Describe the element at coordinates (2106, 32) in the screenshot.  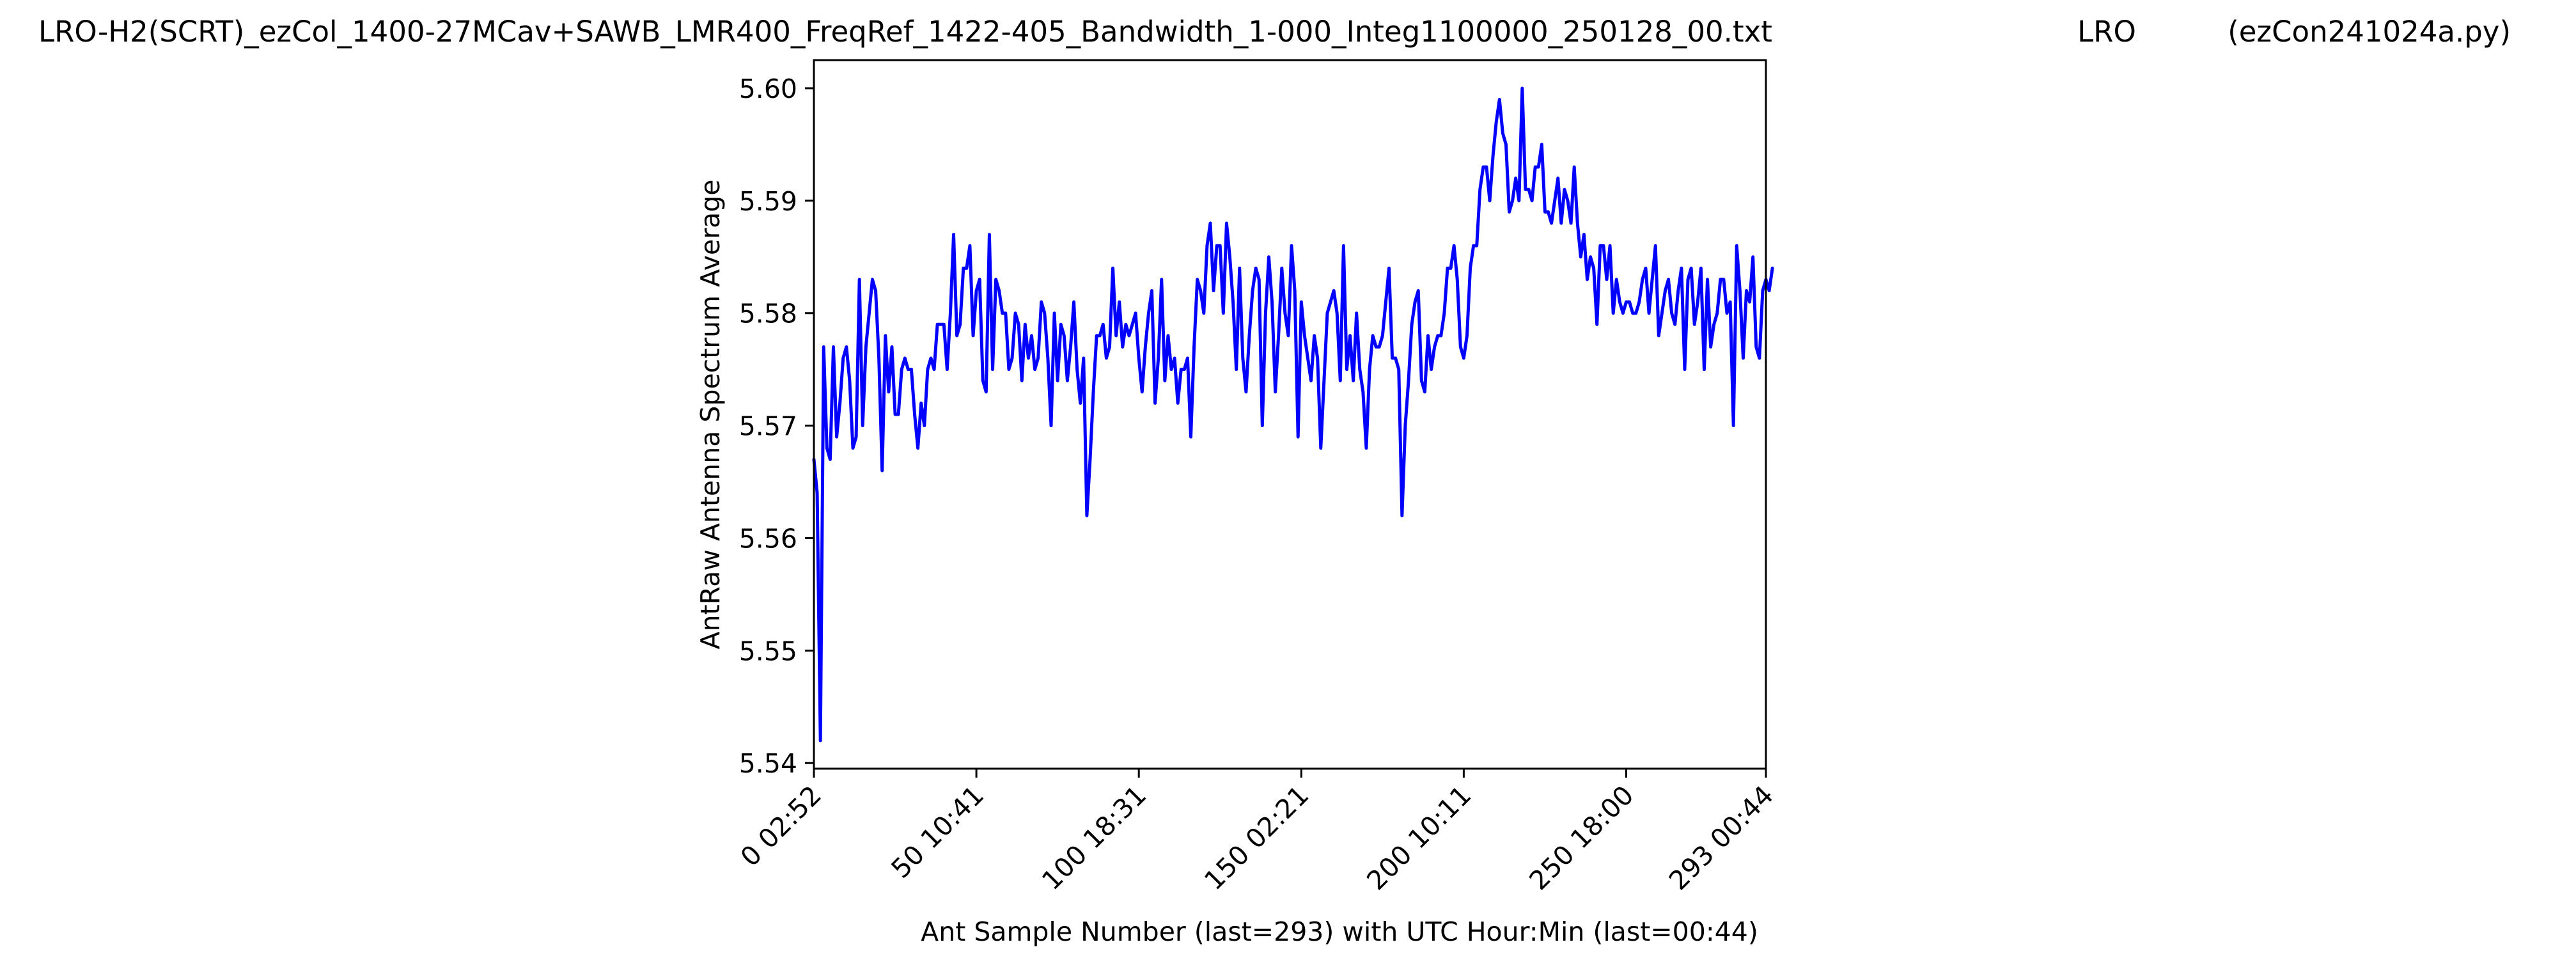
I see `header-site: LRO` at that location.